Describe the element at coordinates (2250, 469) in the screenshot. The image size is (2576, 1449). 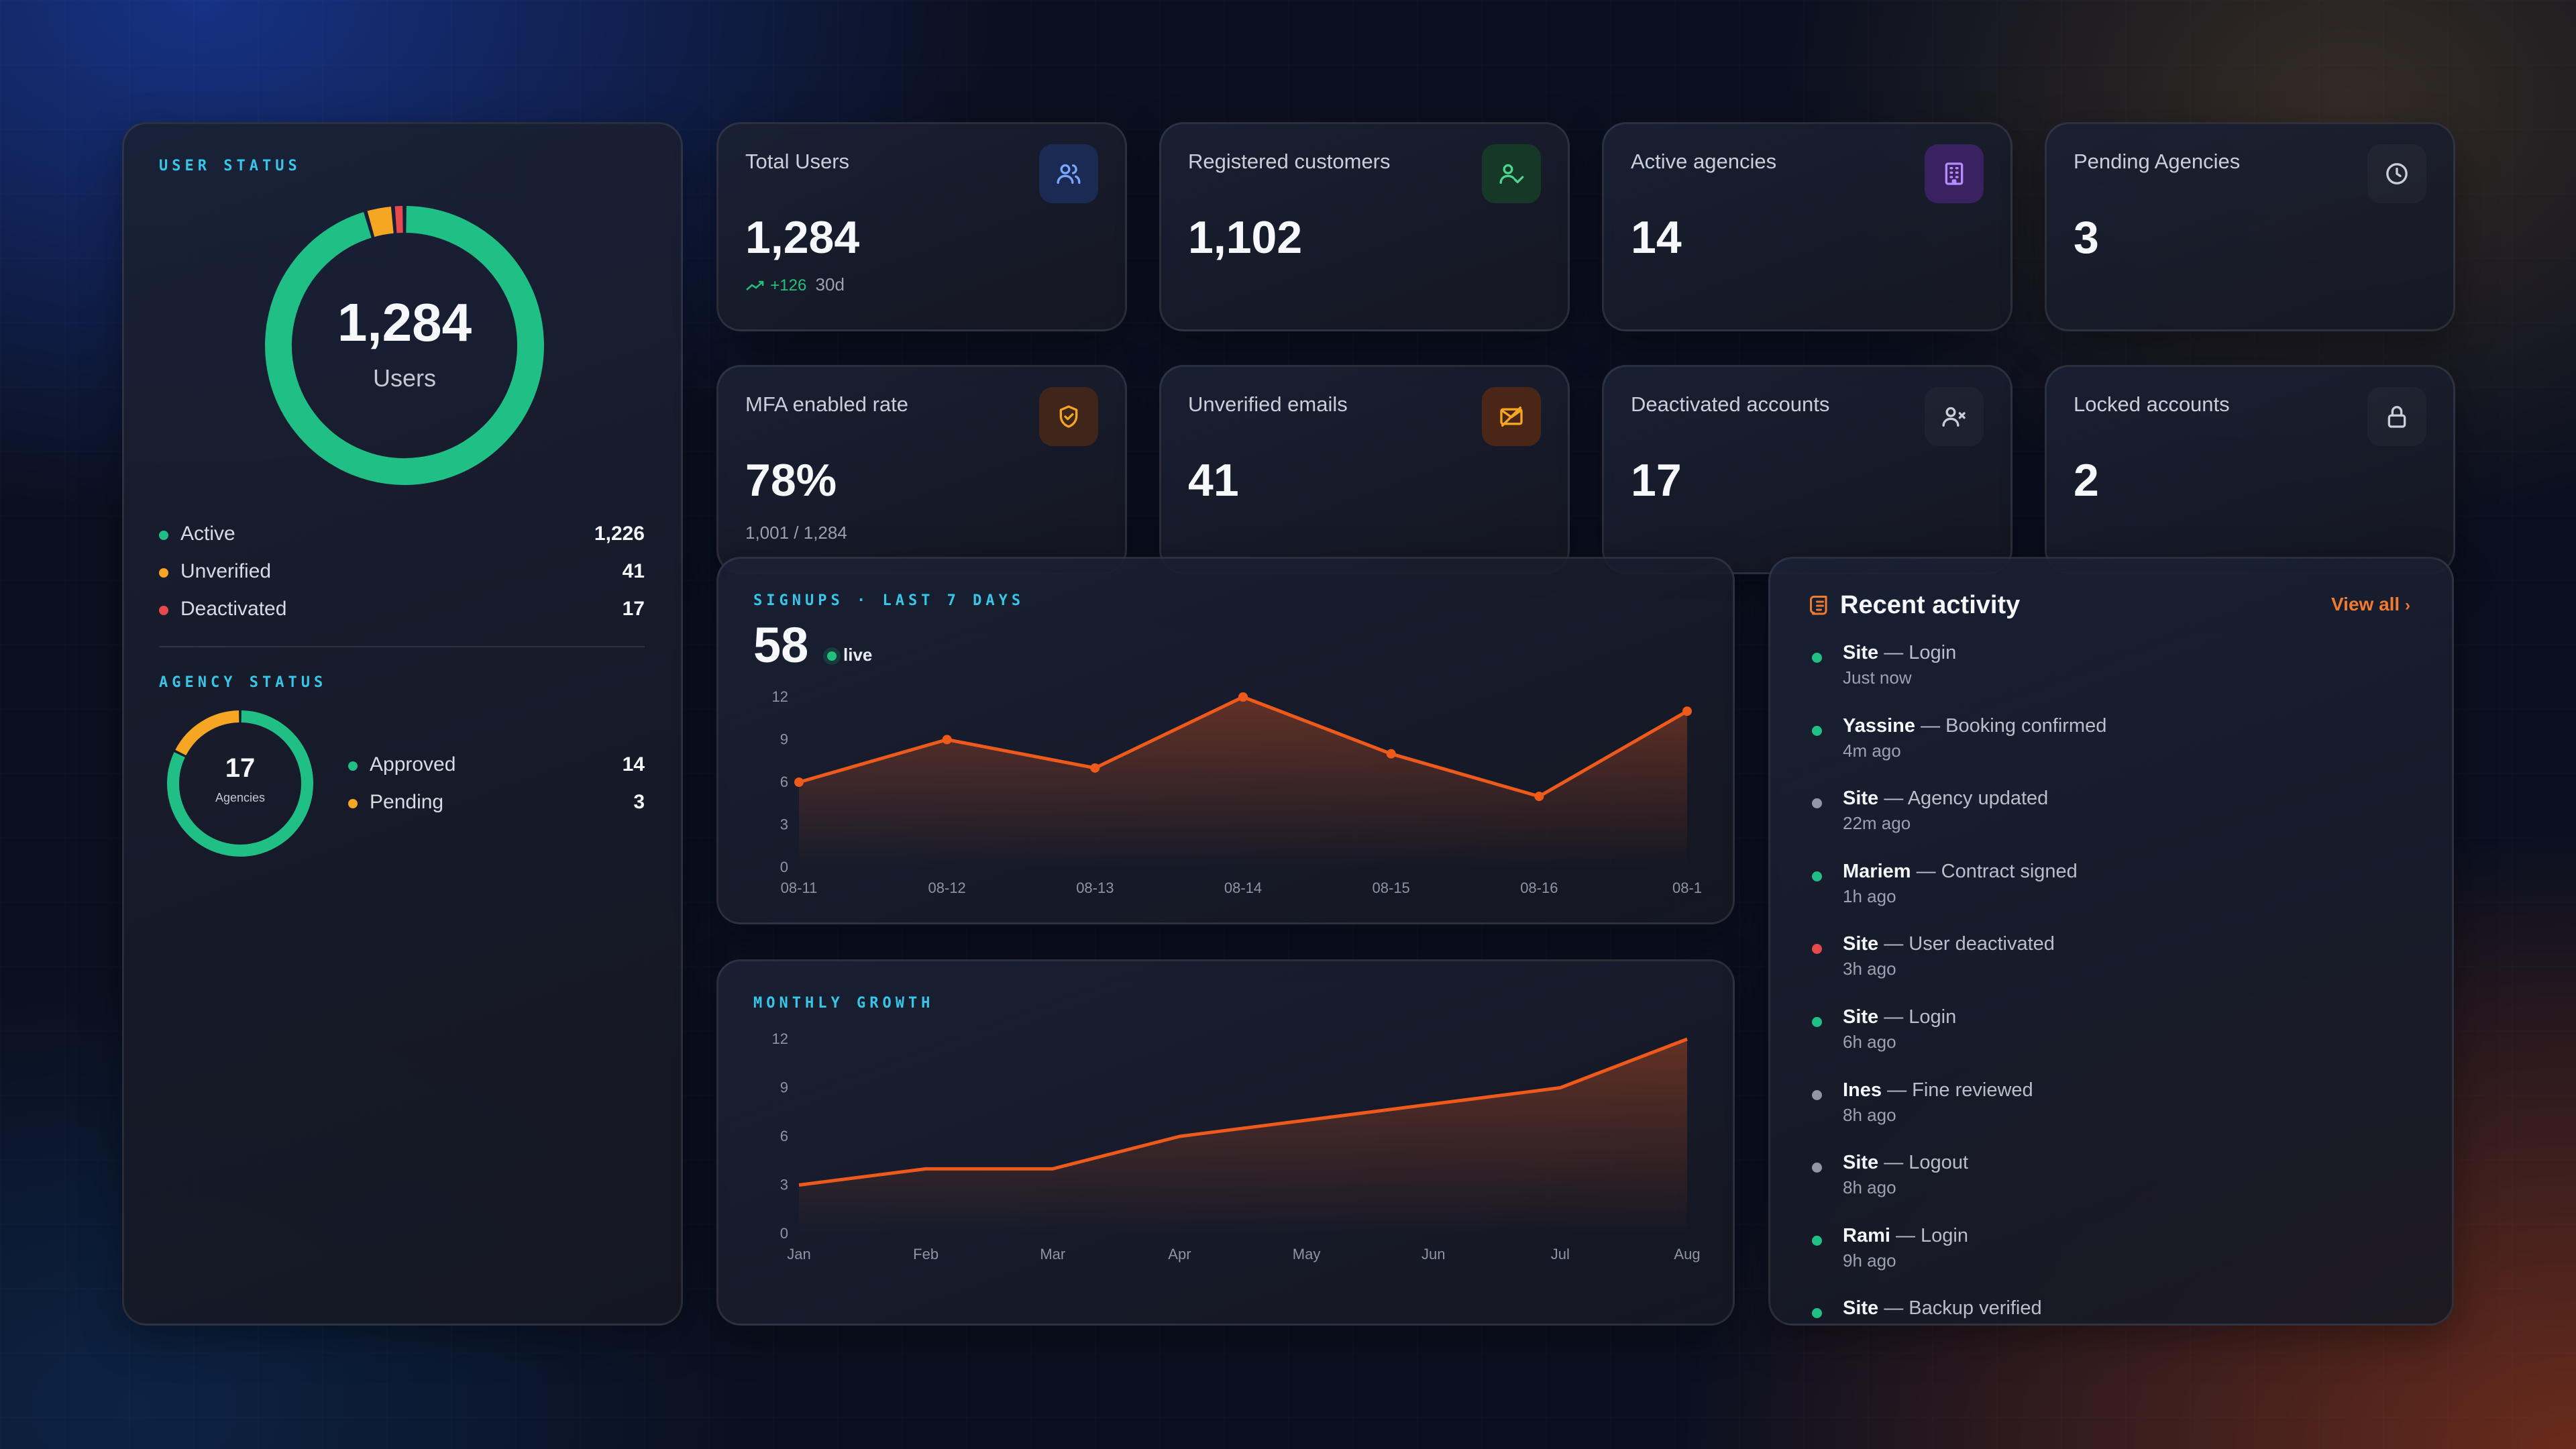
I see `card-locked-accounts: Locked accounts 2` at that location.